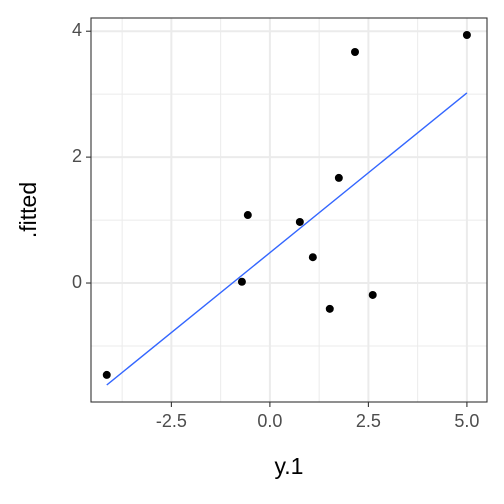 The image size is (504, 504). I want to click on y-tick-label: 4, so click(77, 30).